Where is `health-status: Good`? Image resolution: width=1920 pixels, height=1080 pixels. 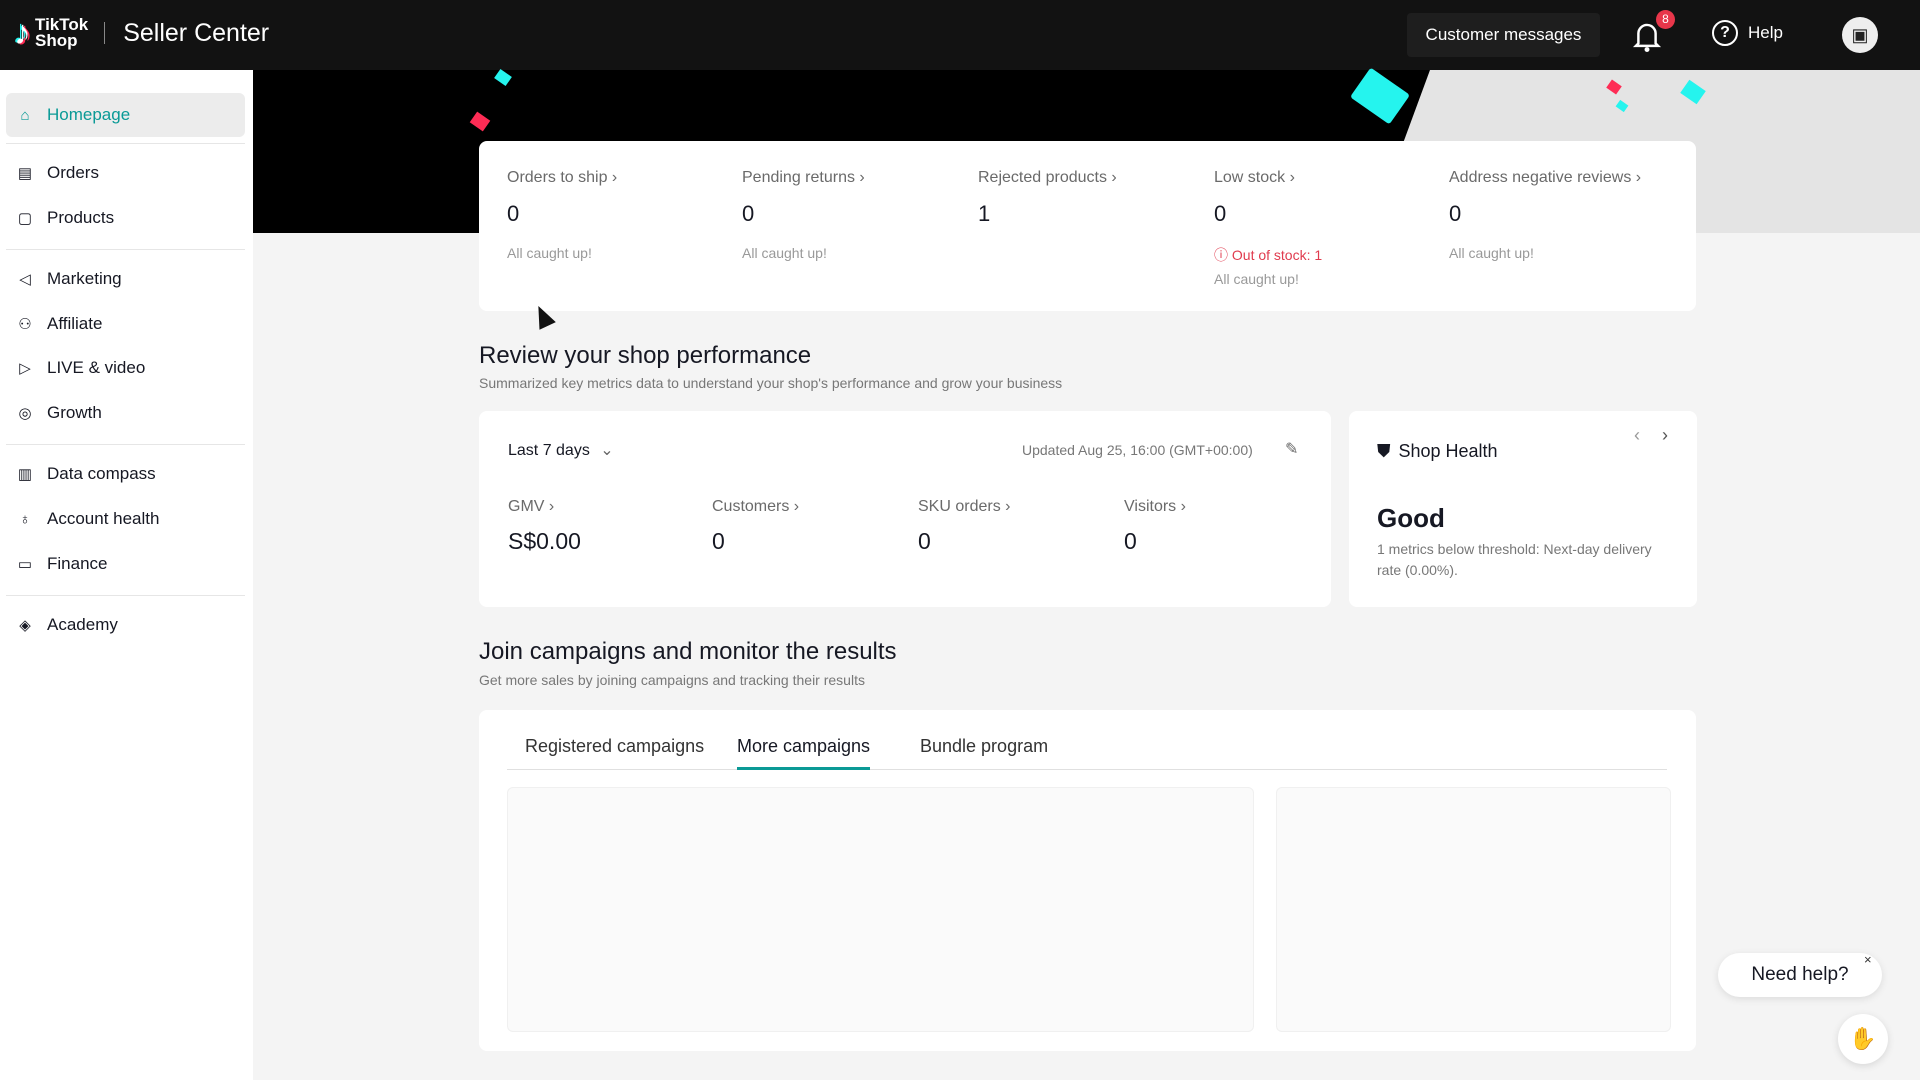
health-status: Good is located at coordinates (1411, 518).